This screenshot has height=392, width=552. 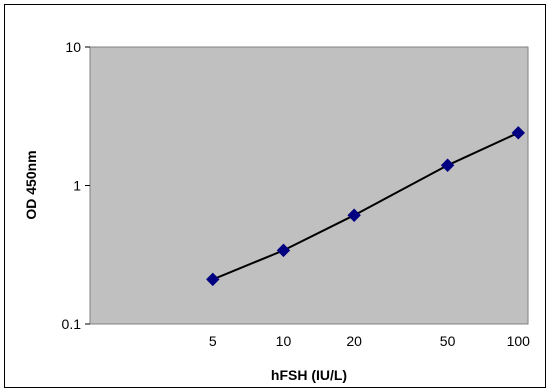 I want to click on x-tick-label: 100, so click(x=519, y=341).